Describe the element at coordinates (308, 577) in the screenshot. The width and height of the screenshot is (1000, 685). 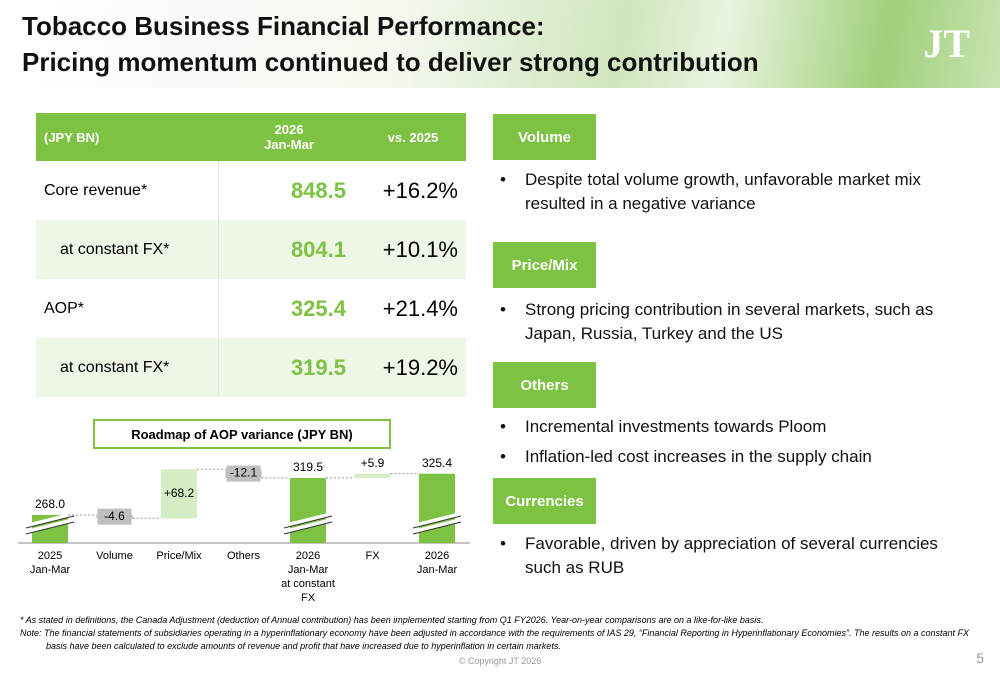
I see `category-label: 2026 Jan-Mar at constant FX` at that location.